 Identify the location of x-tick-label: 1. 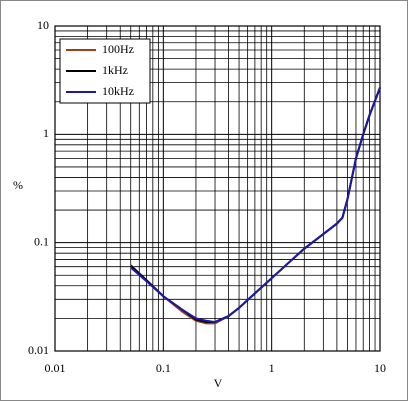
(272, 368).